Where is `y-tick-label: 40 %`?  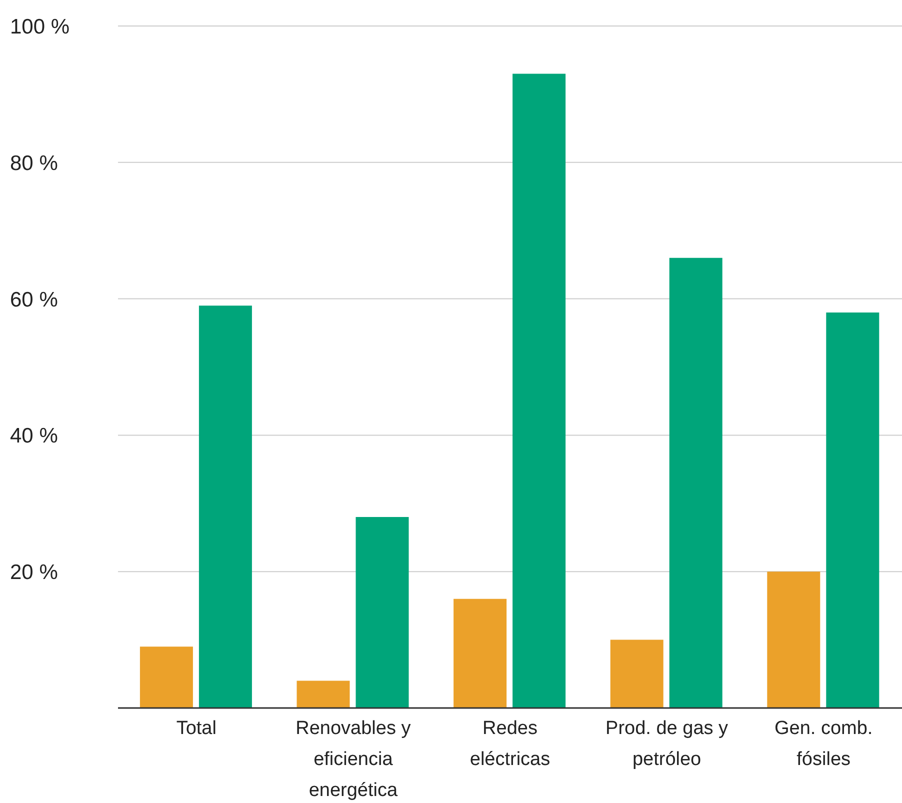
y-tick-label: 40 % is located at coordinates (34, 436).